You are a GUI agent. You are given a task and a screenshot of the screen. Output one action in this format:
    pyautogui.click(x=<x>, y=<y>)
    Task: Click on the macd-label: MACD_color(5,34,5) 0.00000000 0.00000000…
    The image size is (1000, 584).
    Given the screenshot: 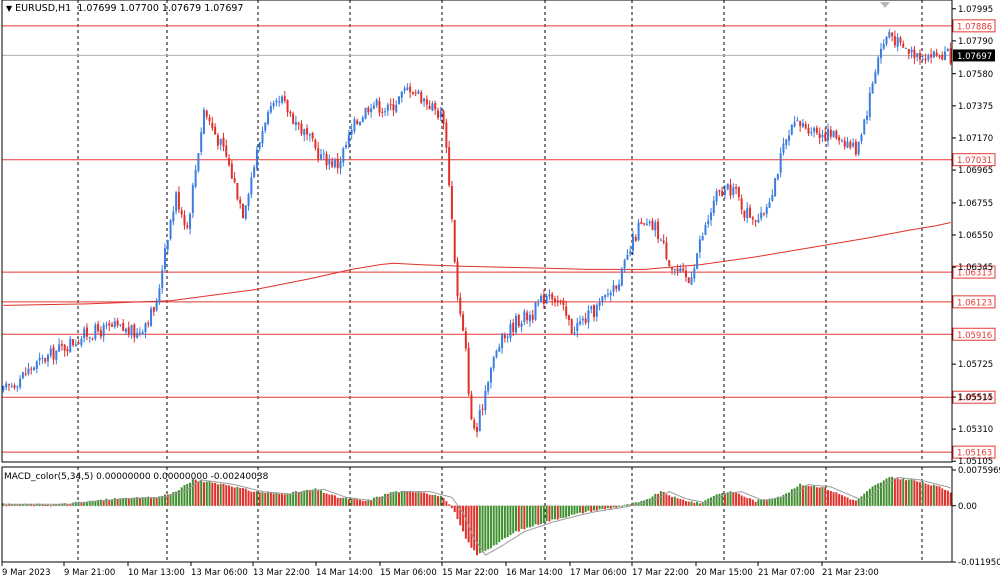 What is the action you would take?
    pyautogui.click(x=136, y=477)
    